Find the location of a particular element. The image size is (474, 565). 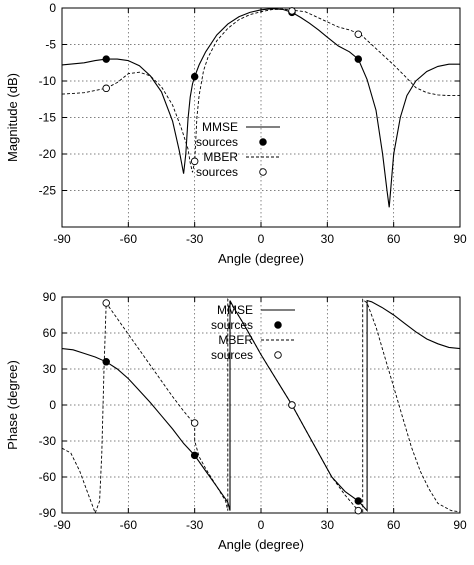

y-tick-label: 90 is located at coordinates (50, 297).